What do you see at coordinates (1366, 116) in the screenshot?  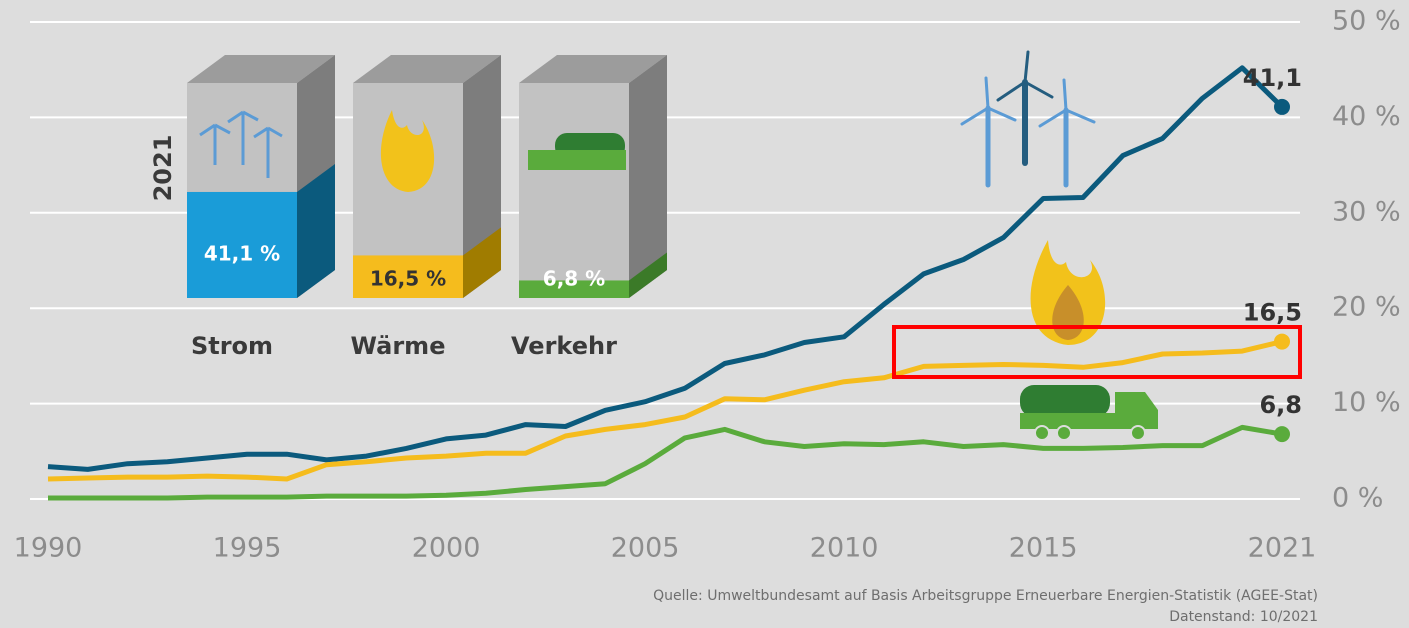 I see `y-tick-label: 40 %` at bounding box center [1366, 116].